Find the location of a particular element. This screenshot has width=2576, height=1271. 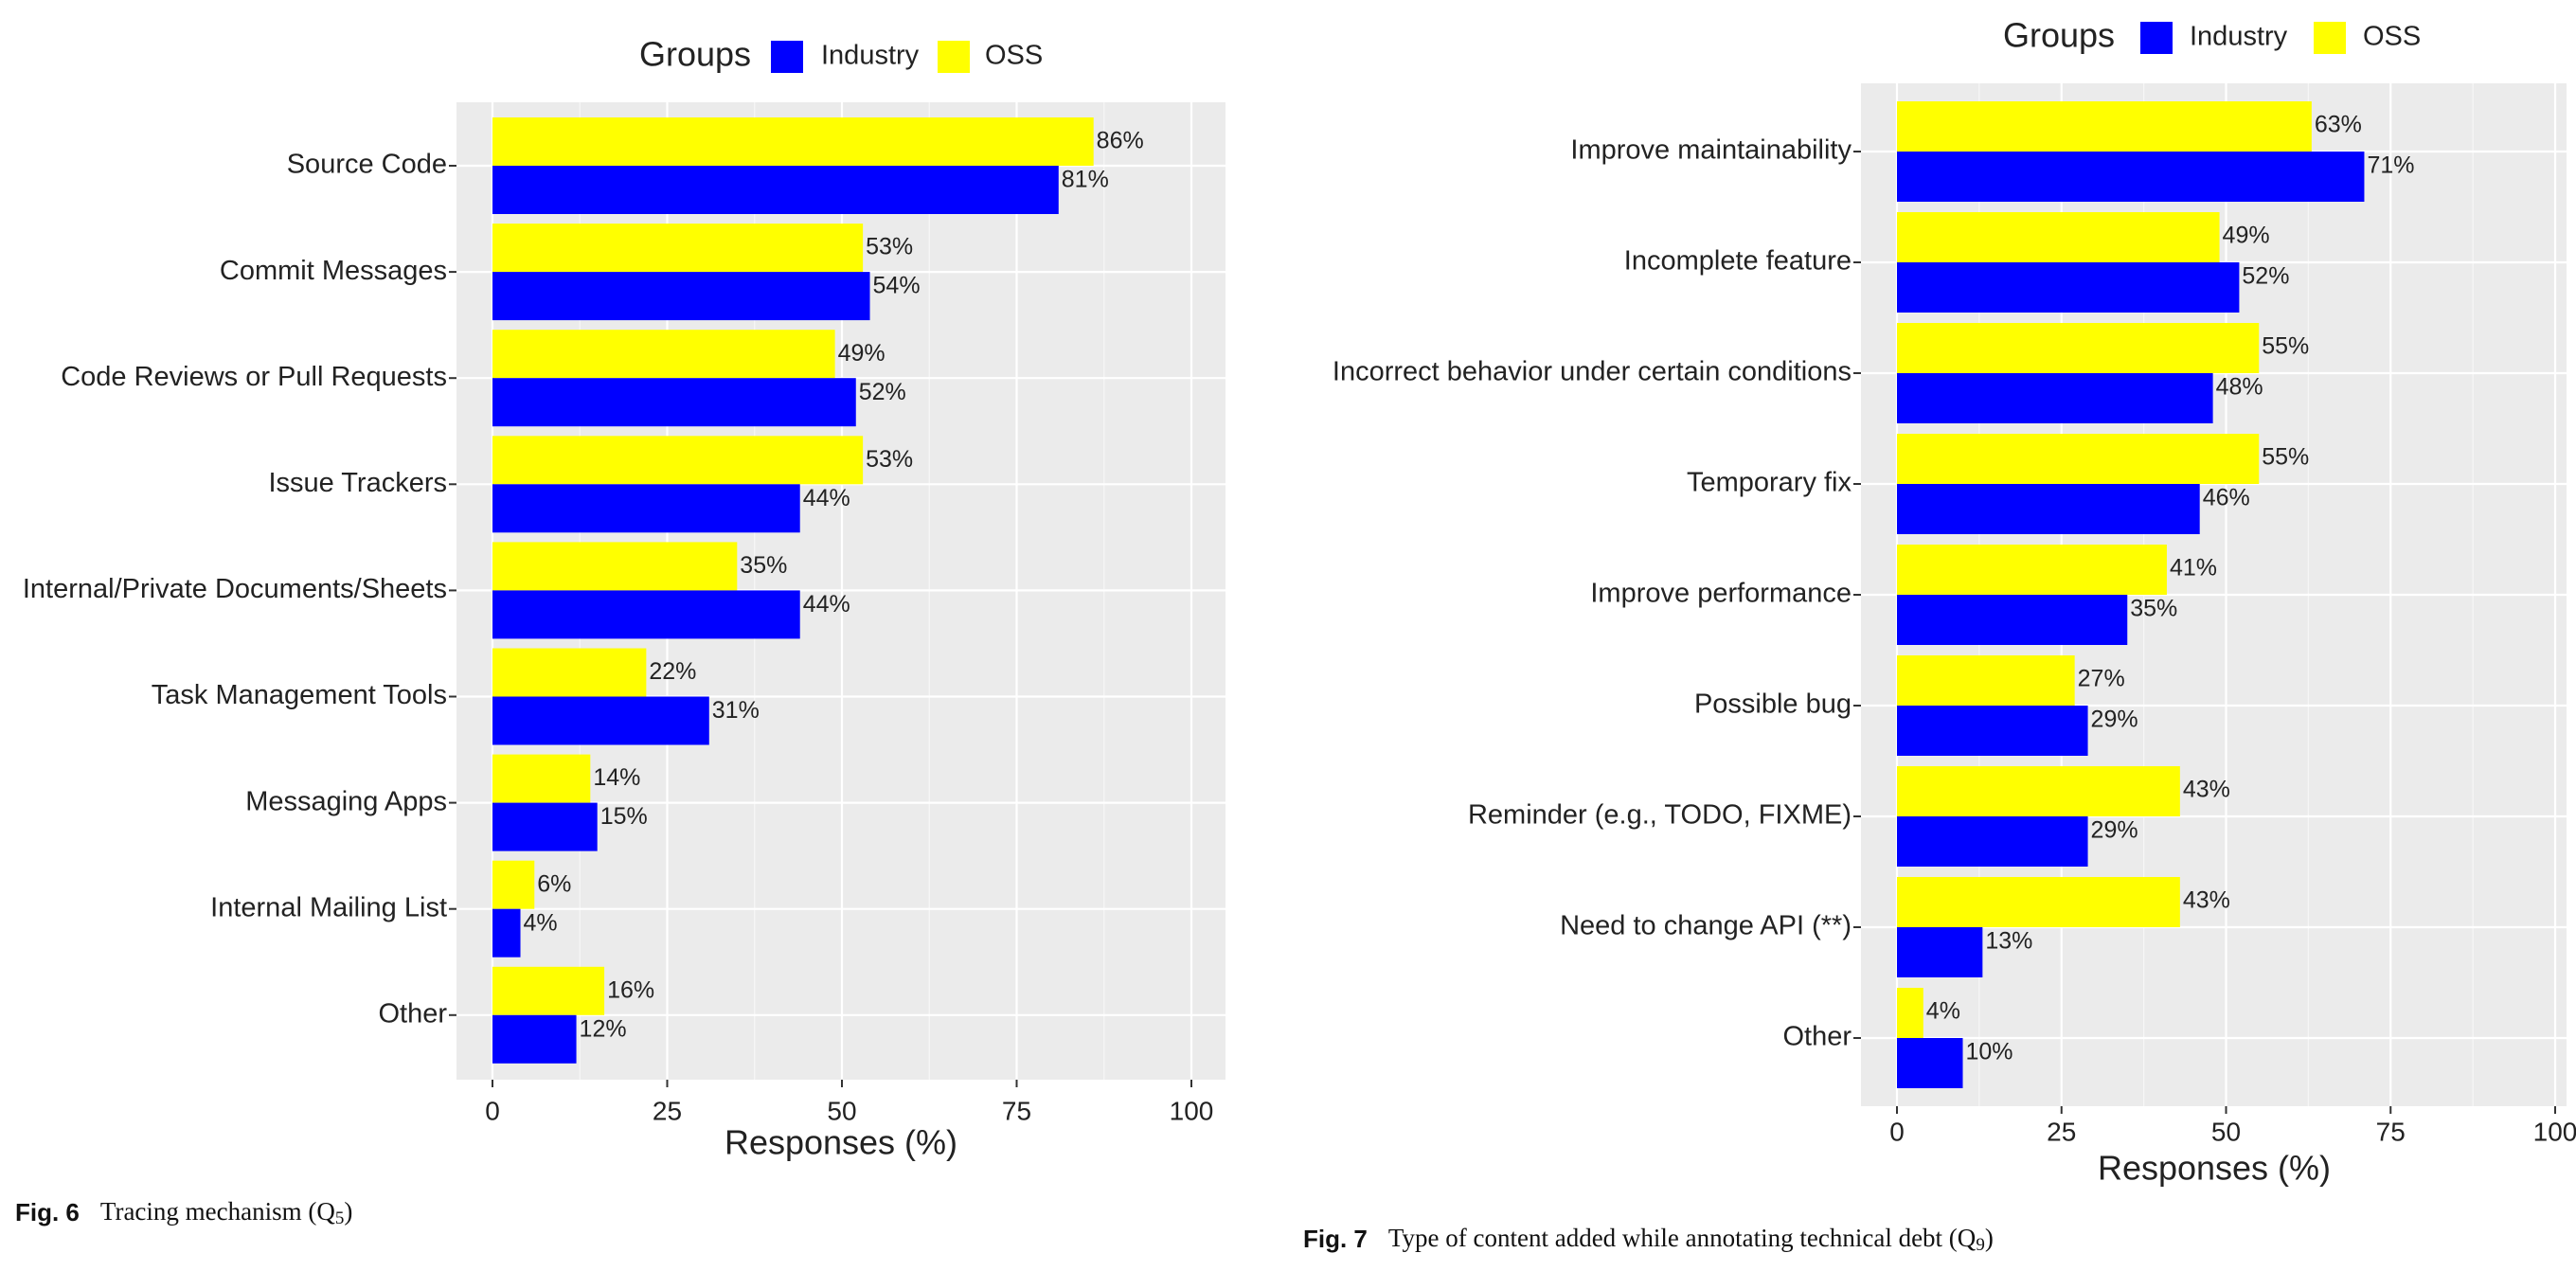

data-label-industry: 48% is located at coordinates (2239, 387).